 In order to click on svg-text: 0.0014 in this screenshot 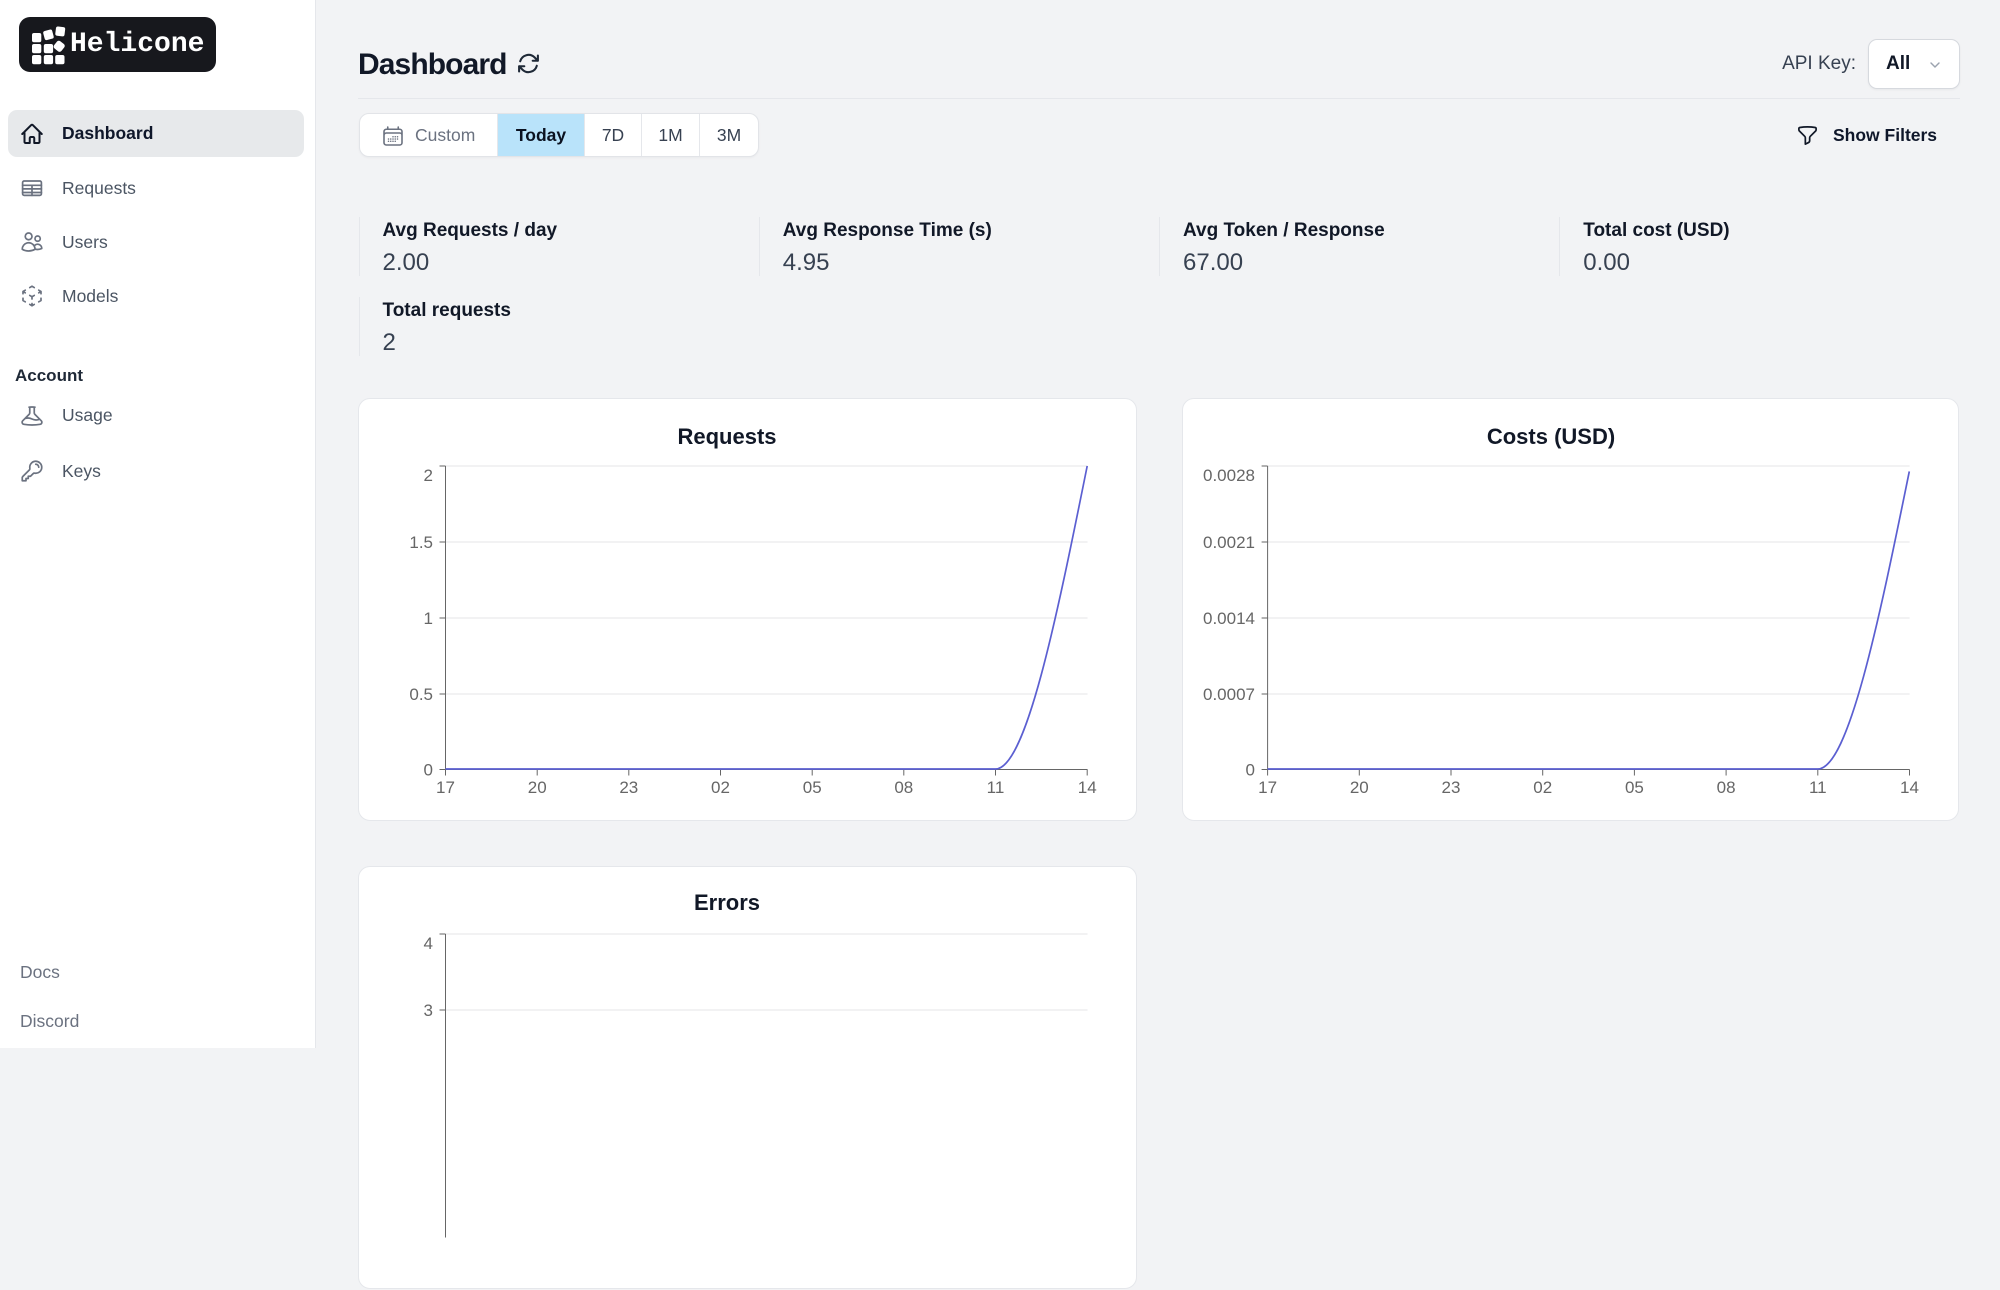, I will do `click(1229, 618)`.